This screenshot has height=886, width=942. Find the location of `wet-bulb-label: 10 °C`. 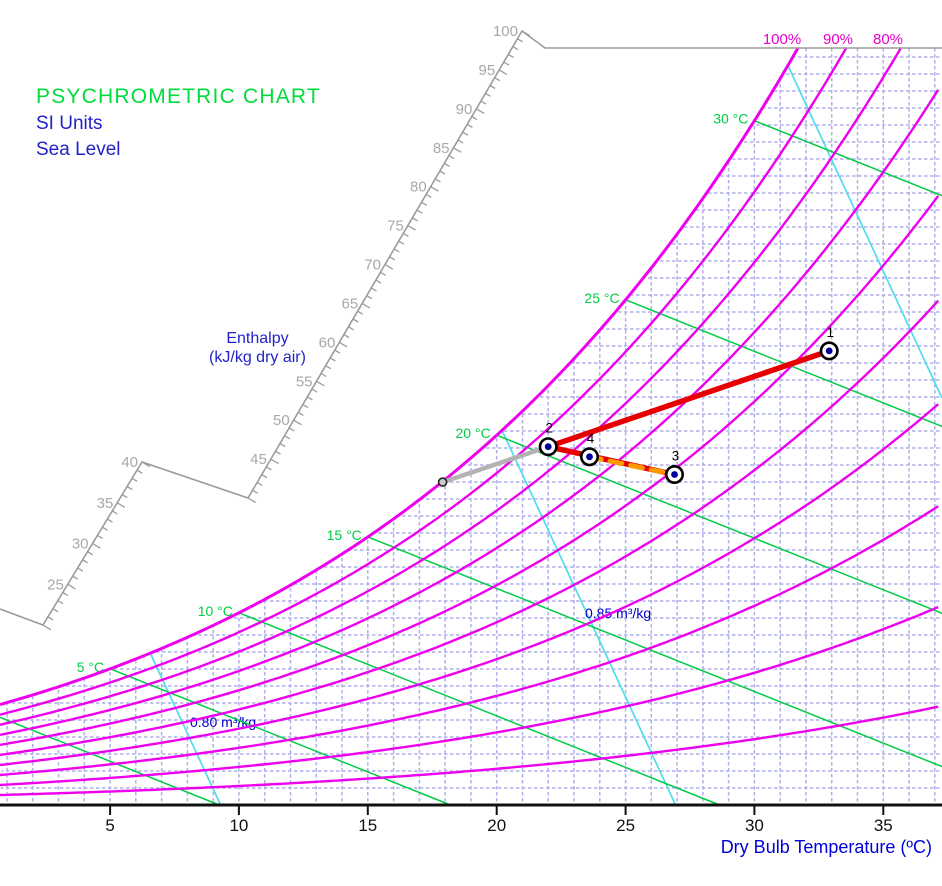

wet-bulb-label: 10 °C is located at coordinates (215, 611).